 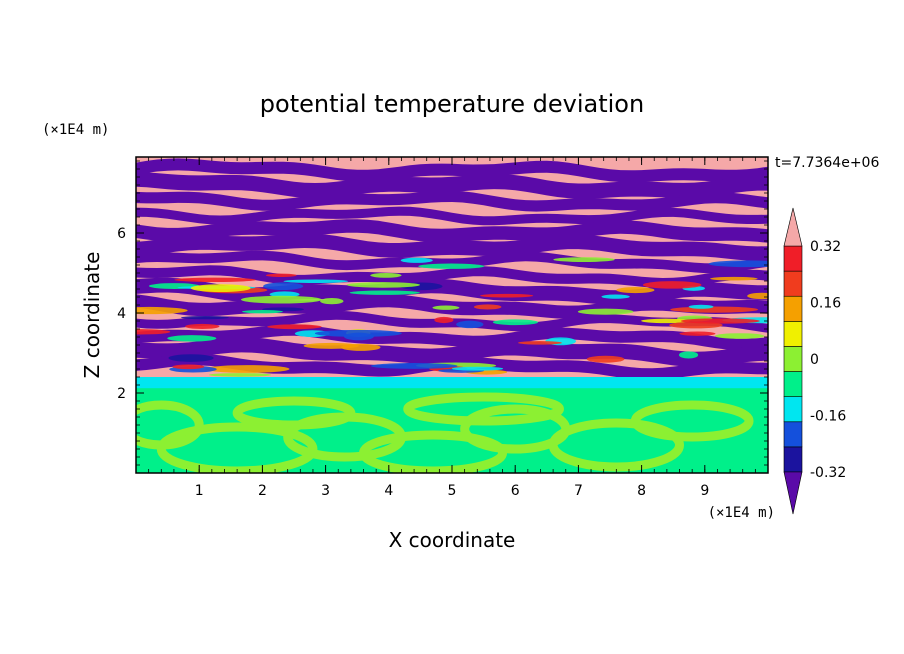 What do you see at coordinates (515, 491) in the screenshot?
I see `x-tick-label: 6` at bounding box center [515, 491].